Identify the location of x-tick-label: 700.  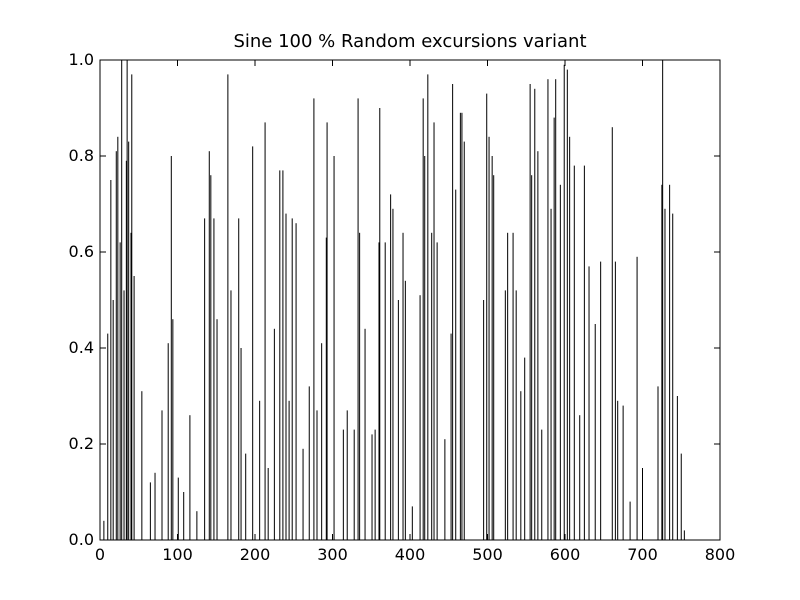
(642, 554).